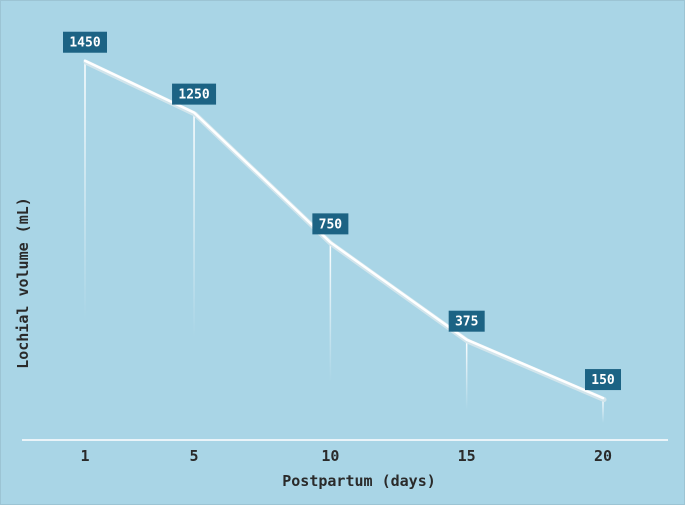 The height and width of the screenshot is (506, 685). I want to click on x-tick-label: 10, so click(330, 456).